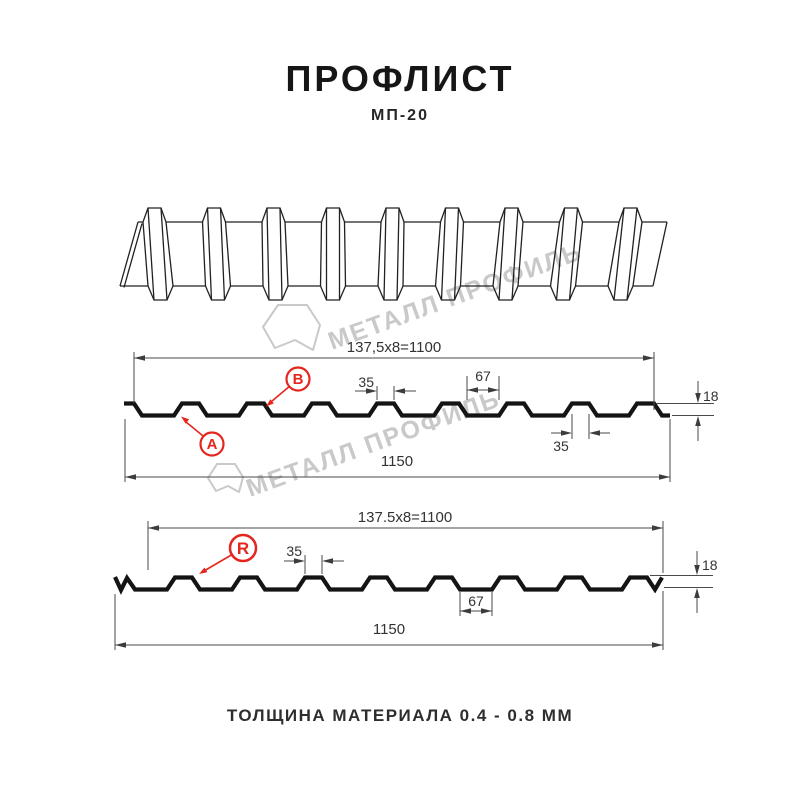 Image resolution: width=800 pixels, height=800 pixels. What do you see at coordinates (684, 582) in the screenshot?
I see `dim-height-bottom: 18` at bounding box center [684, 582].